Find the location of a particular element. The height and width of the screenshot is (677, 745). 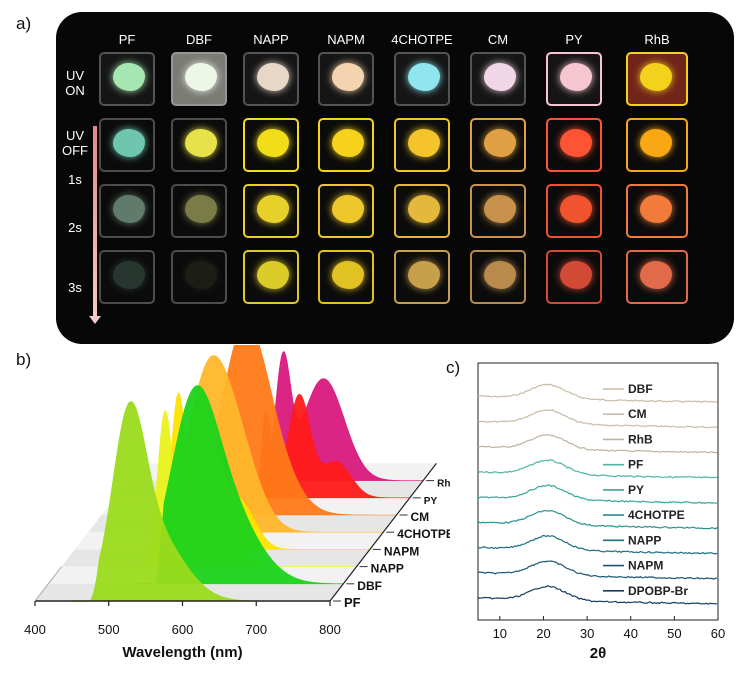

xrd-trace-pf is located at coordinates (597, 469).